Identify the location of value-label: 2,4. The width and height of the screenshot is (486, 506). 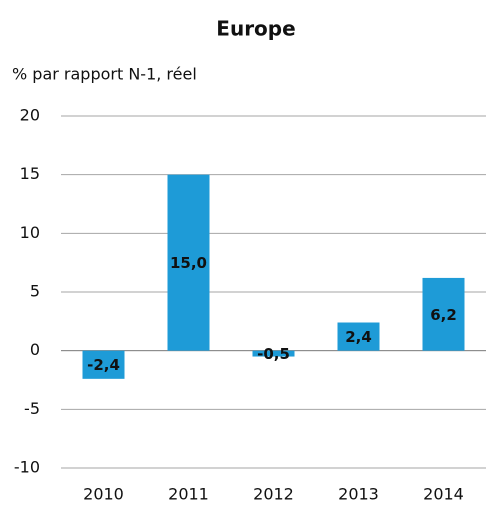
(358, 337).